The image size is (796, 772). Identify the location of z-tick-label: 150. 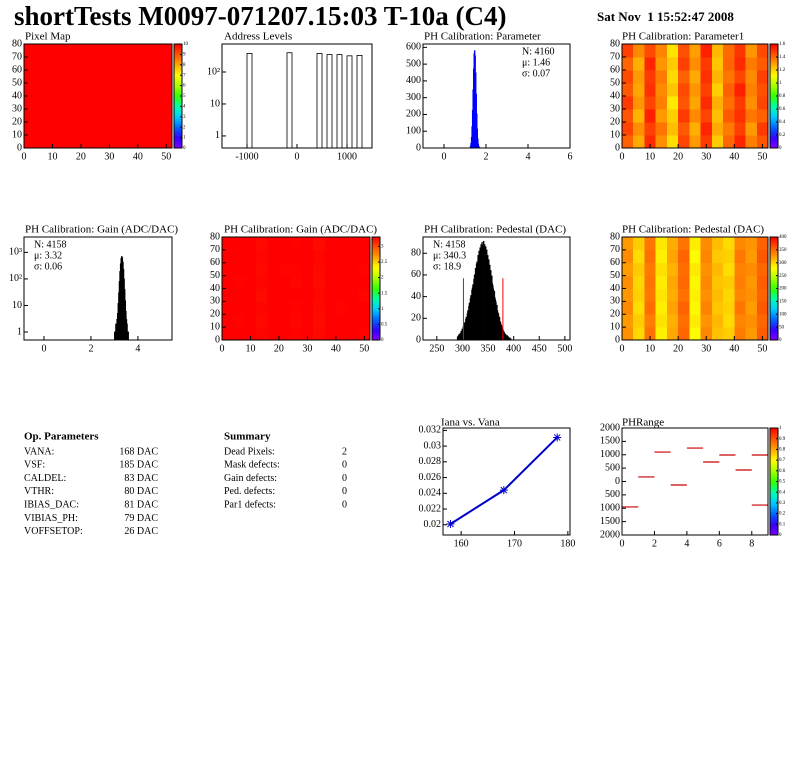
(783, 302).